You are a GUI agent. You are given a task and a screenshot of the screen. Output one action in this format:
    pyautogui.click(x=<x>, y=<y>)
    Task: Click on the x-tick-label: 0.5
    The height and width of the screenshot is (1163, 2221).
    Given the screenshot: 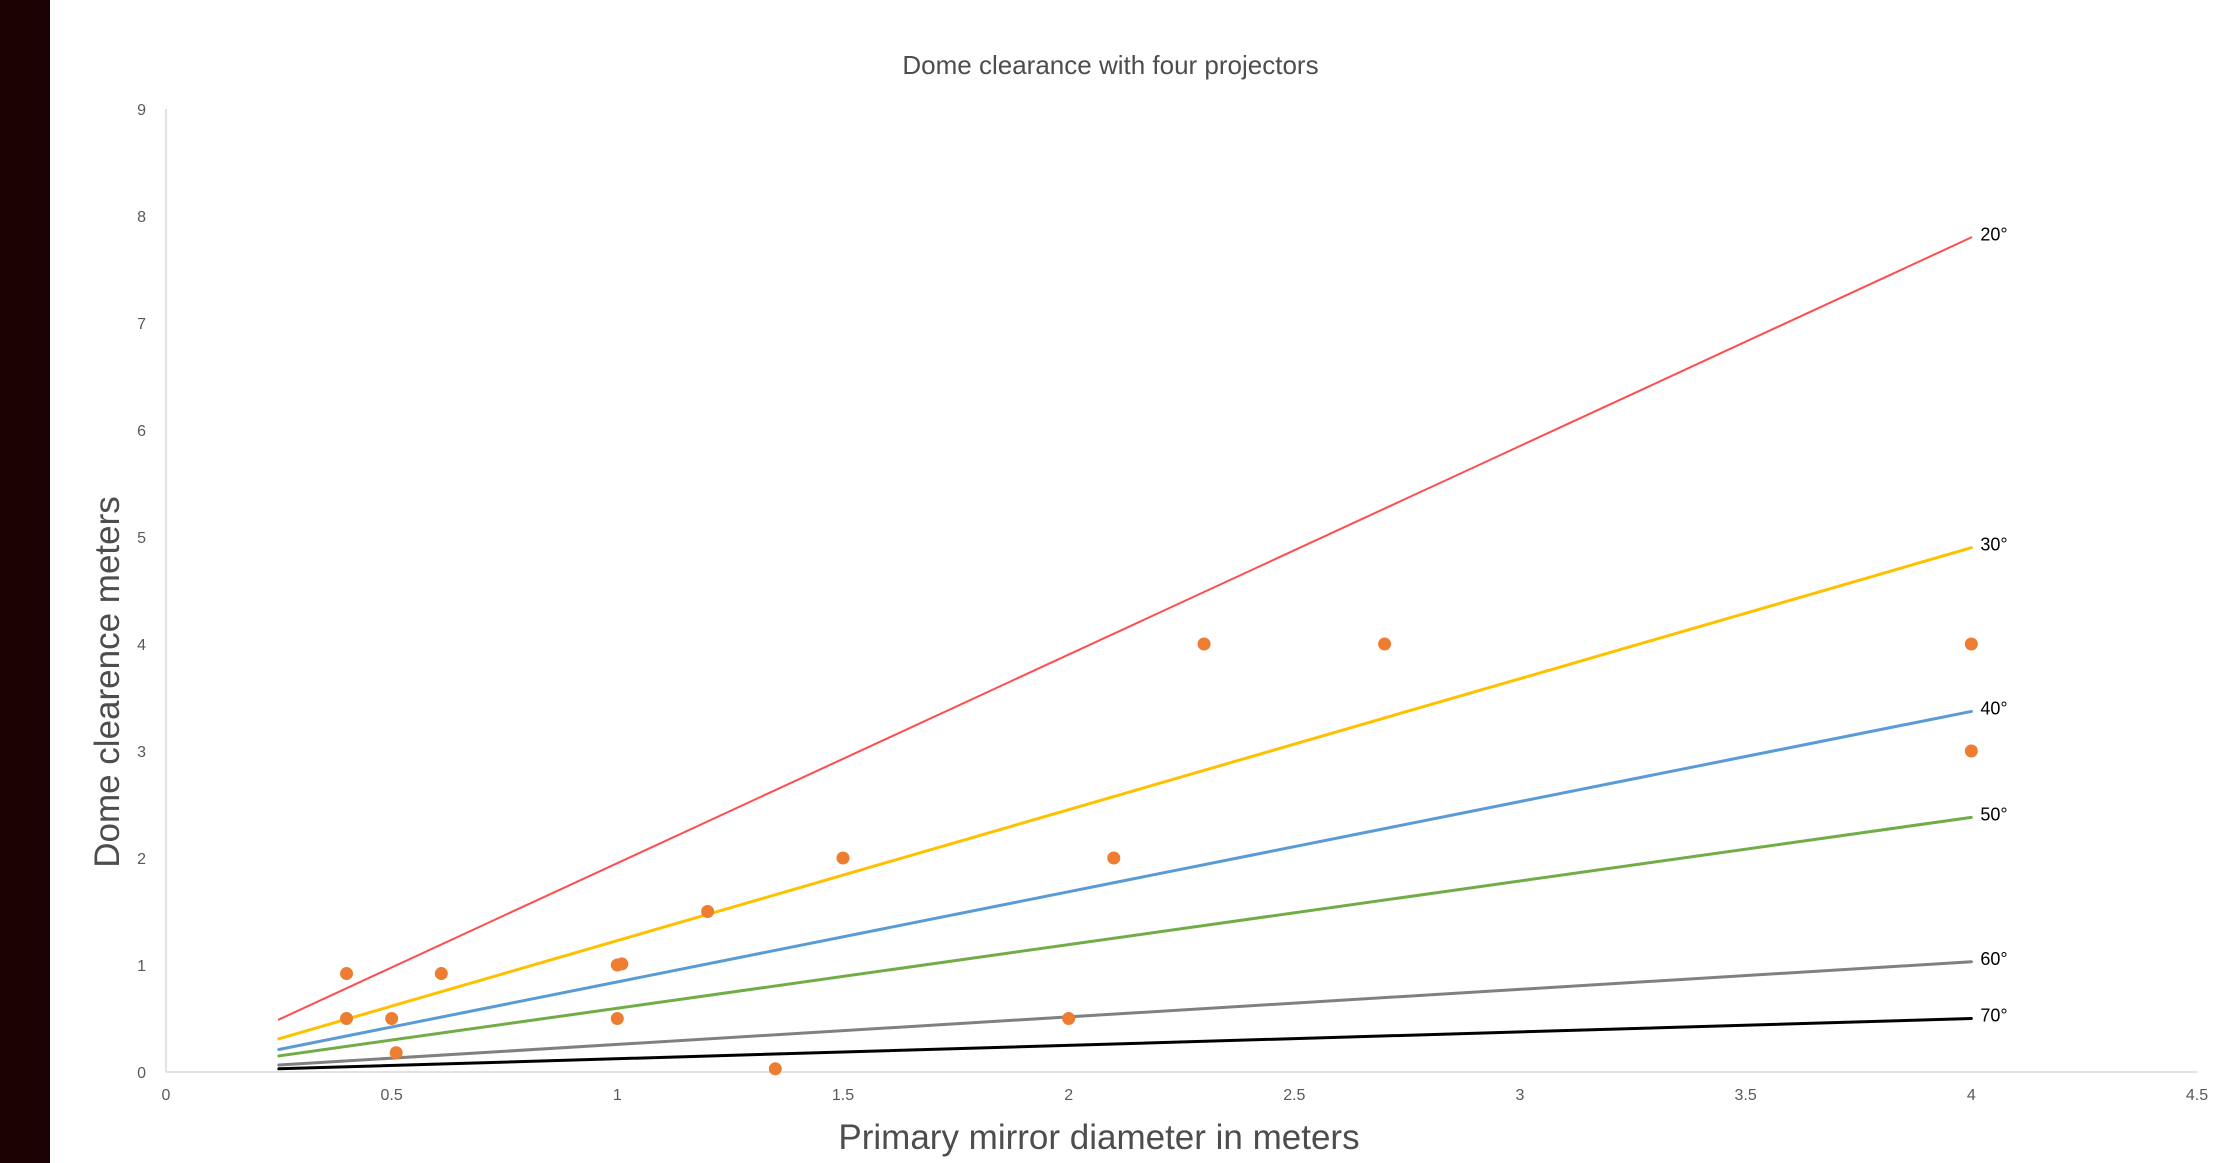 What is the action you would take?
    pyautogui.click(x=392, y=1095)
    